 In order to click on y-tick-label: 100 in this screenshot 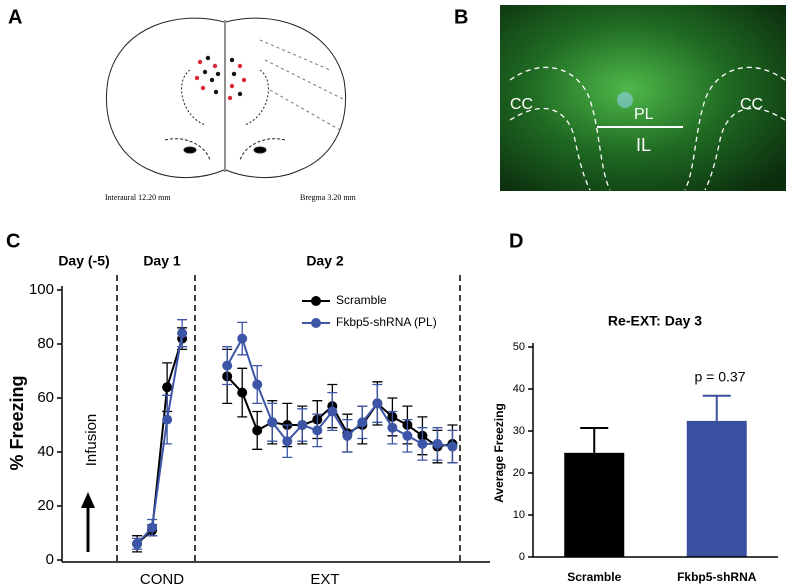, I will do `click(41, 289)`.